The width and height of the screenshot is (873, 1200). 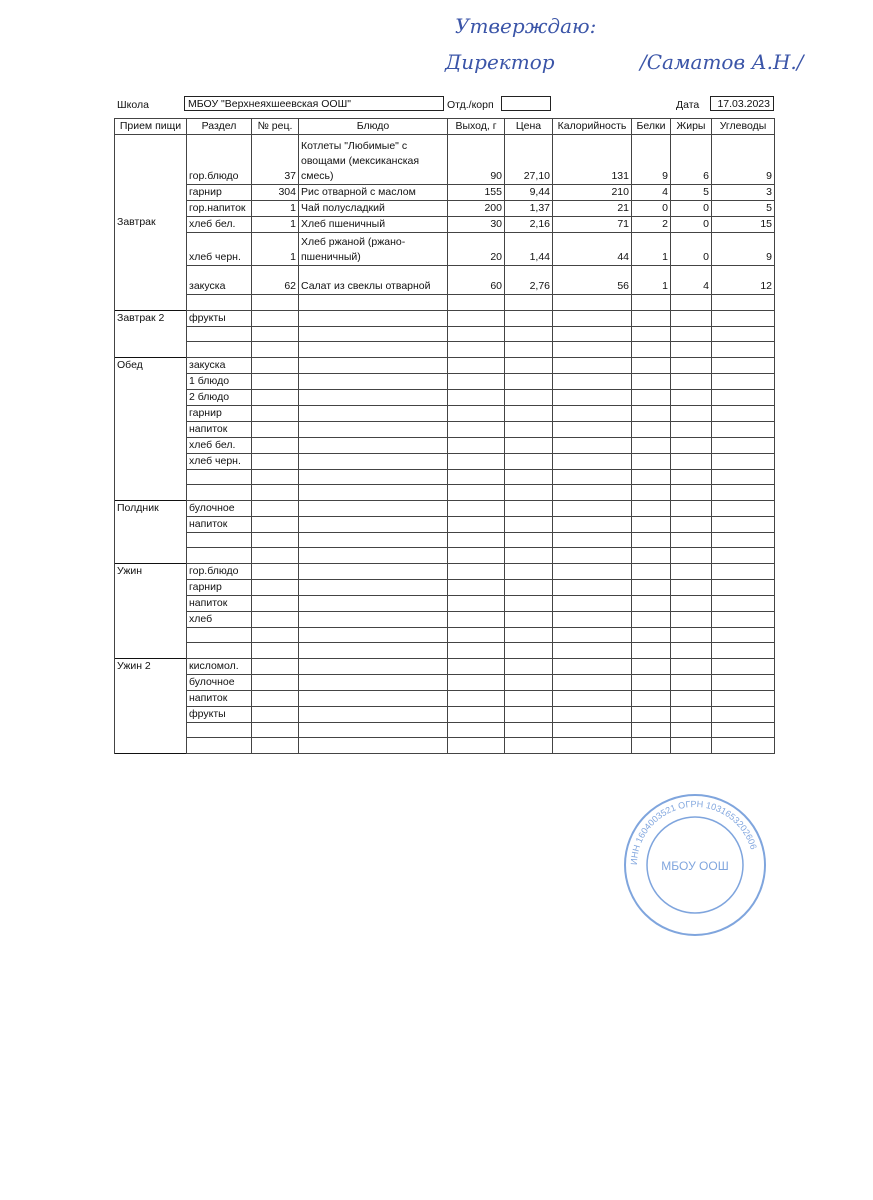 I want to click on cell-section: хлеб черн., so click(x=219, y=249).